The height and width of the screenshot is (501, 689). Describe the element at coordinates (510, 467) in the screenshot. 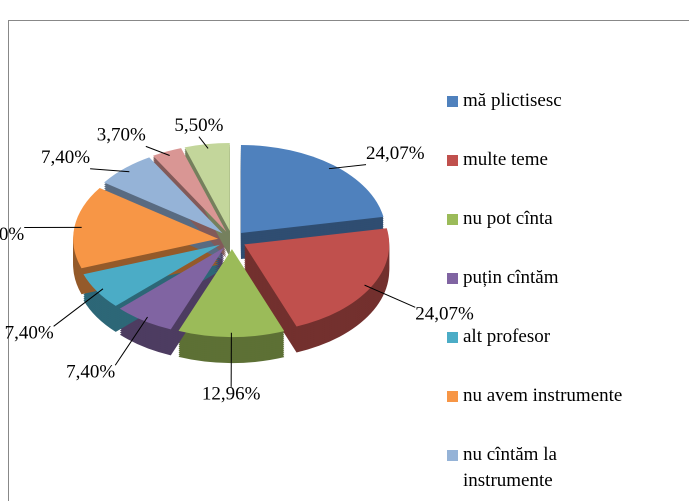

I see `legend-label: nu cîntăm la instrumente` at that location.